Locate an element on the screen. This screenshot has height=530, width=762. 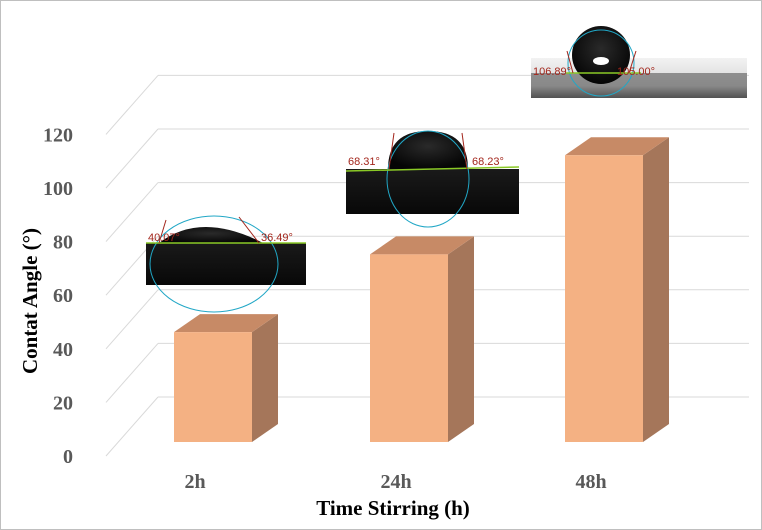
y-tick-labels: 0 20 40 60 80 100 120 is located at coordinates (58, 296).